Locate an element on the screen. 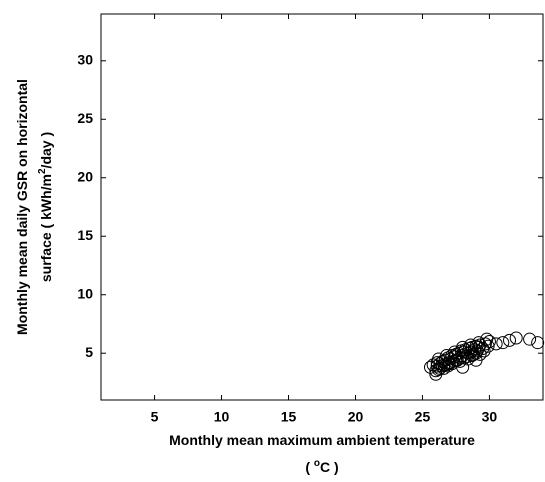  y-tick-label: 25 is located at coordinates (85, 118).